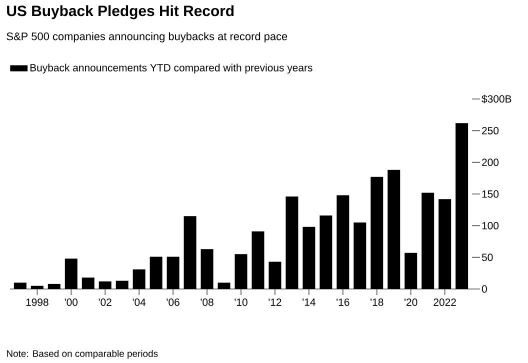 The height and width of the screenshot is (363, 528). What do you see at coordinates (71, 302) in the screenshot?
I see `x-tick-label: '00` at bounding box center [71, 302].